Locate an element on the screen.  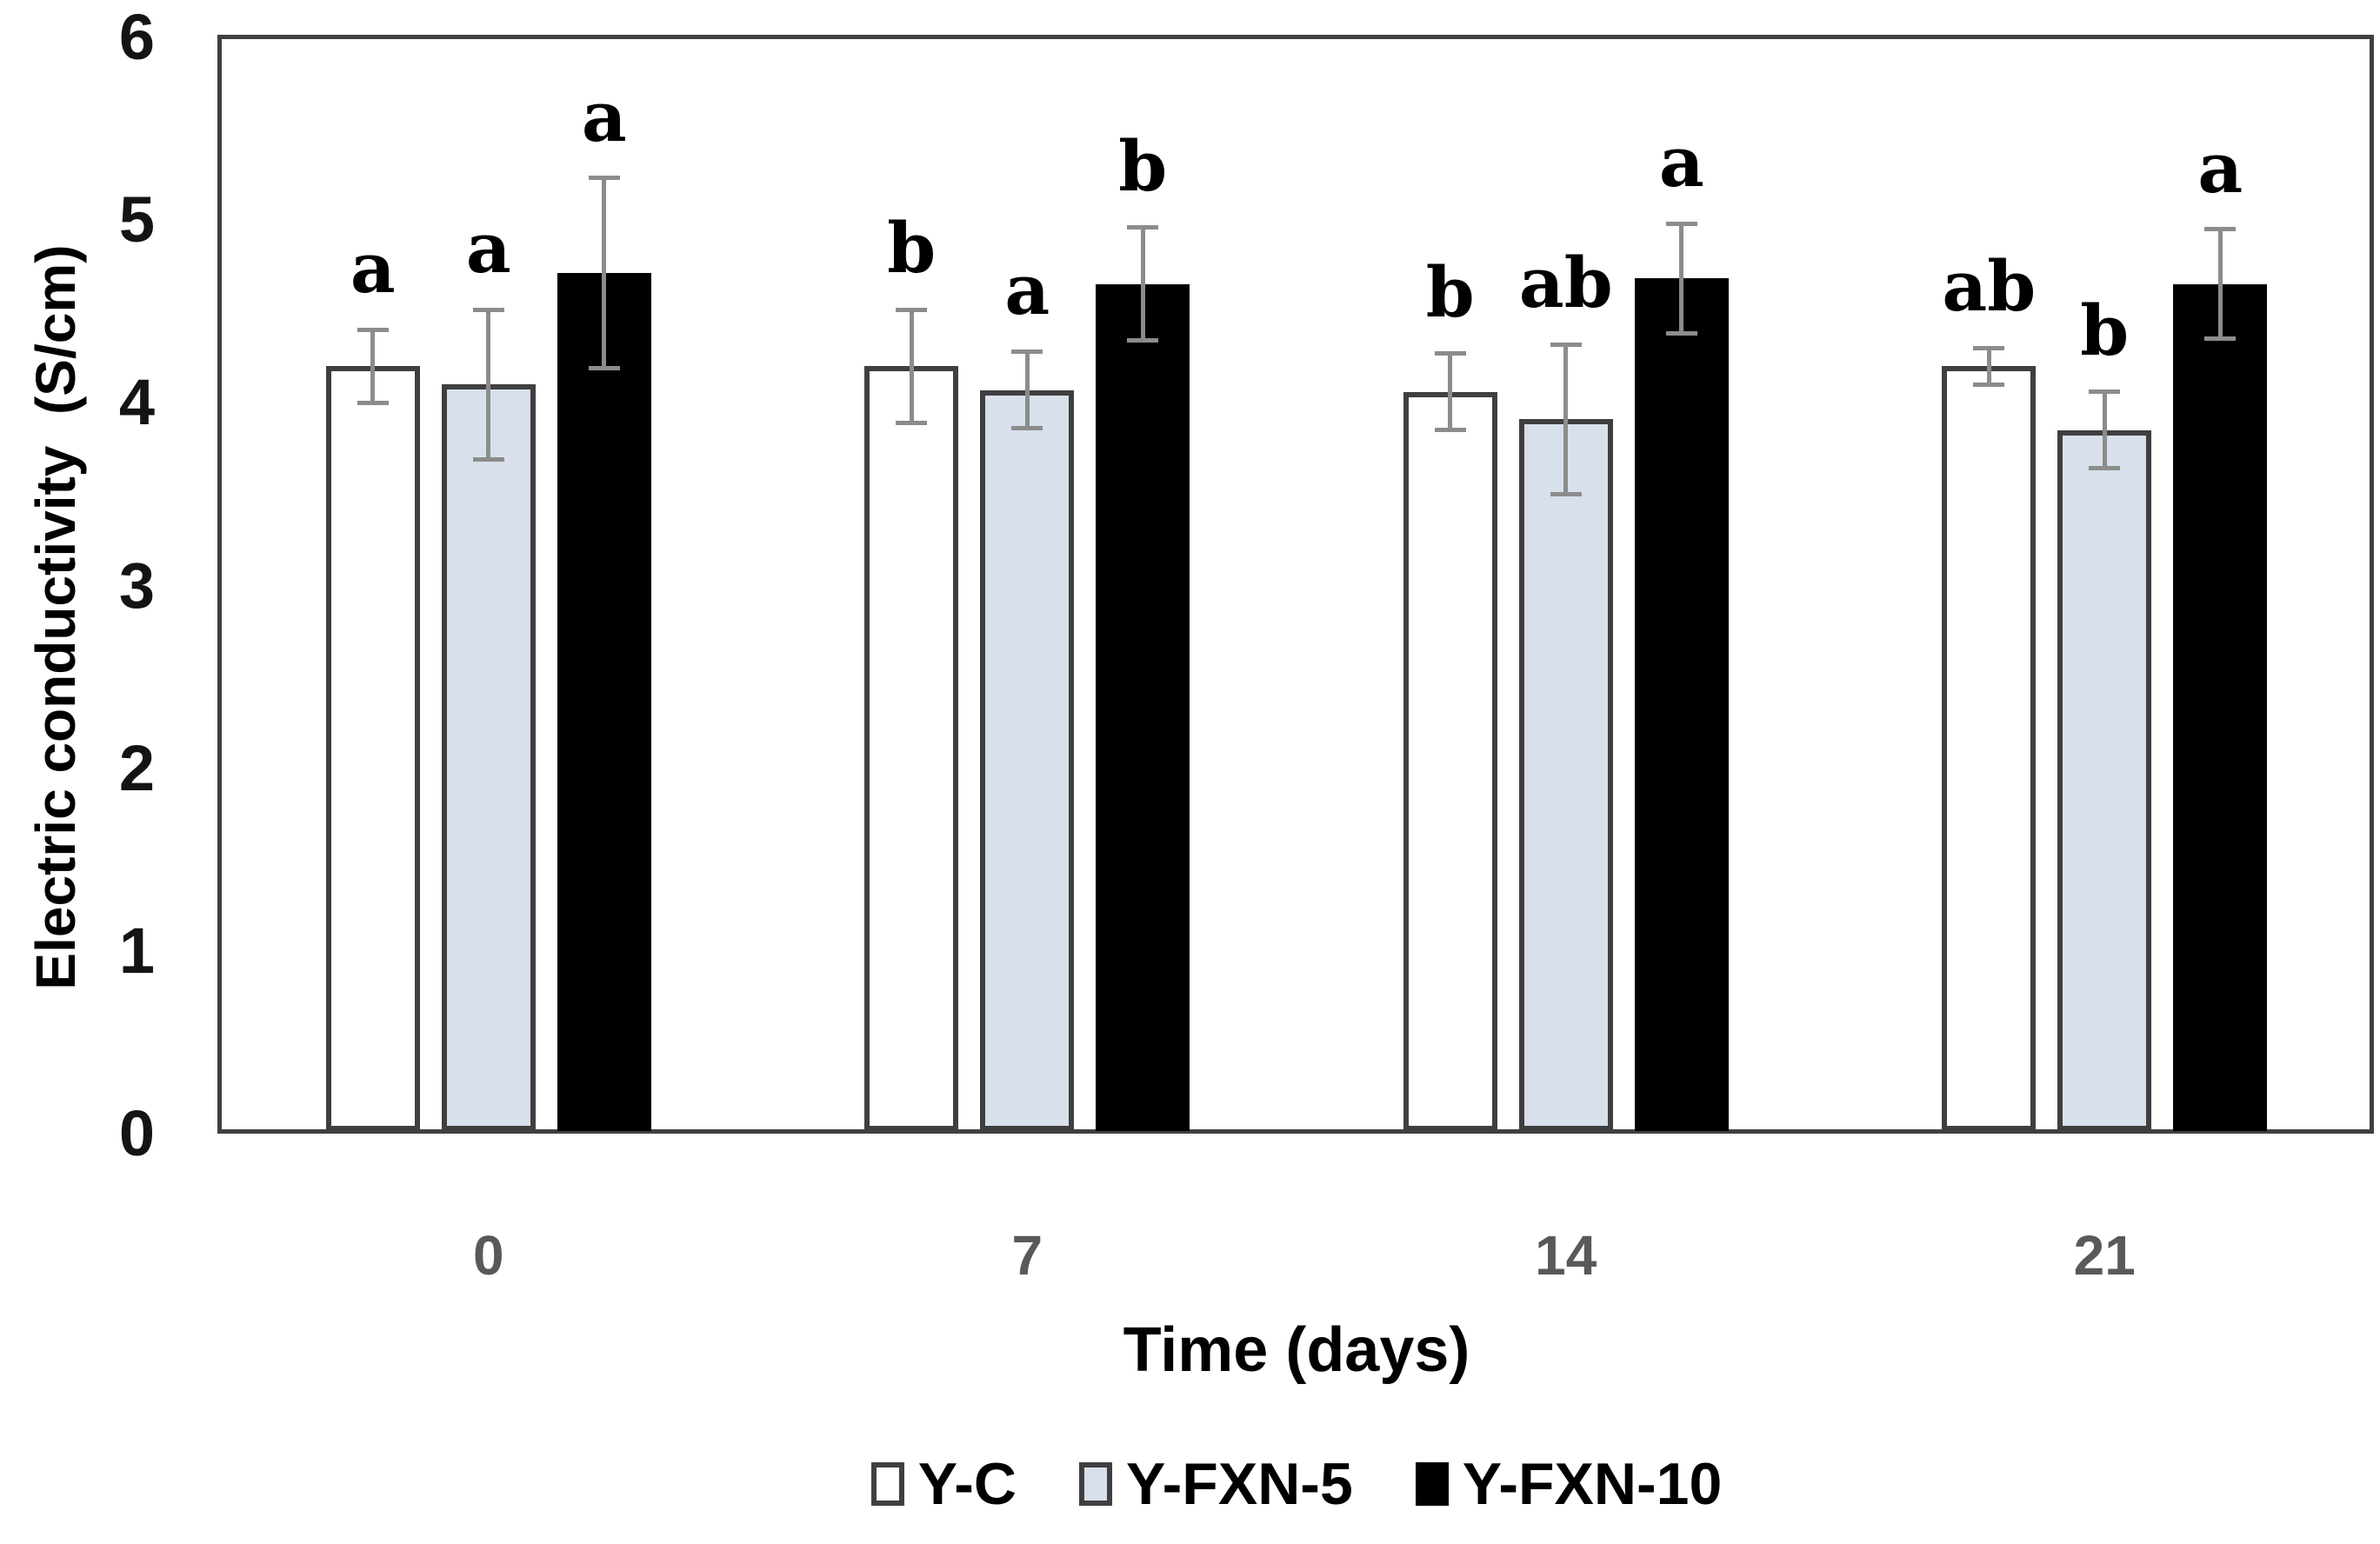
error-bar-stem-Y-FXN-5-day14 is located at coordinates (1566, 420).